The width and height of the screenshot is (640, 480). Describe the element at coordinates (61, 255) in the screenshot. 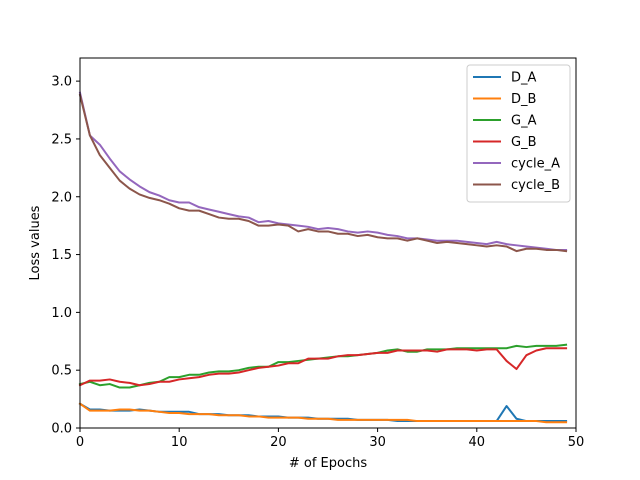

I see `y-tick-label: 1.5` at that location.